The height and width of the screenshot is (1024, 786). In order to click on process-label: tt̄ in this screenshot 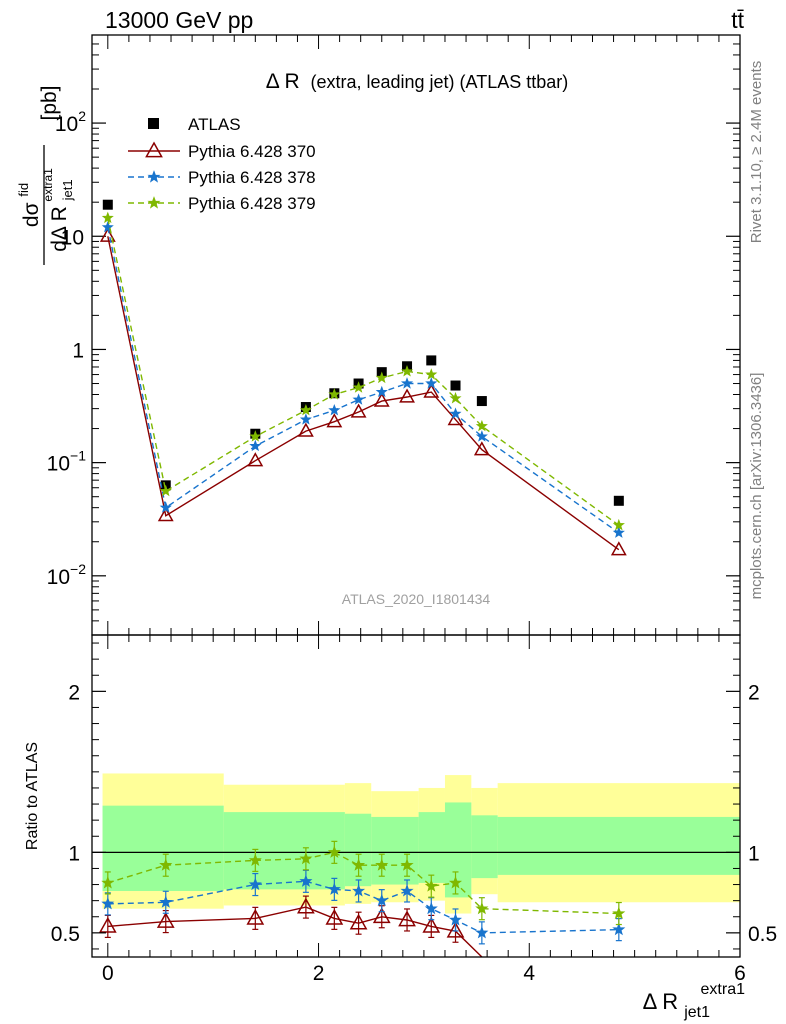, I will do `click(737, 20)`.